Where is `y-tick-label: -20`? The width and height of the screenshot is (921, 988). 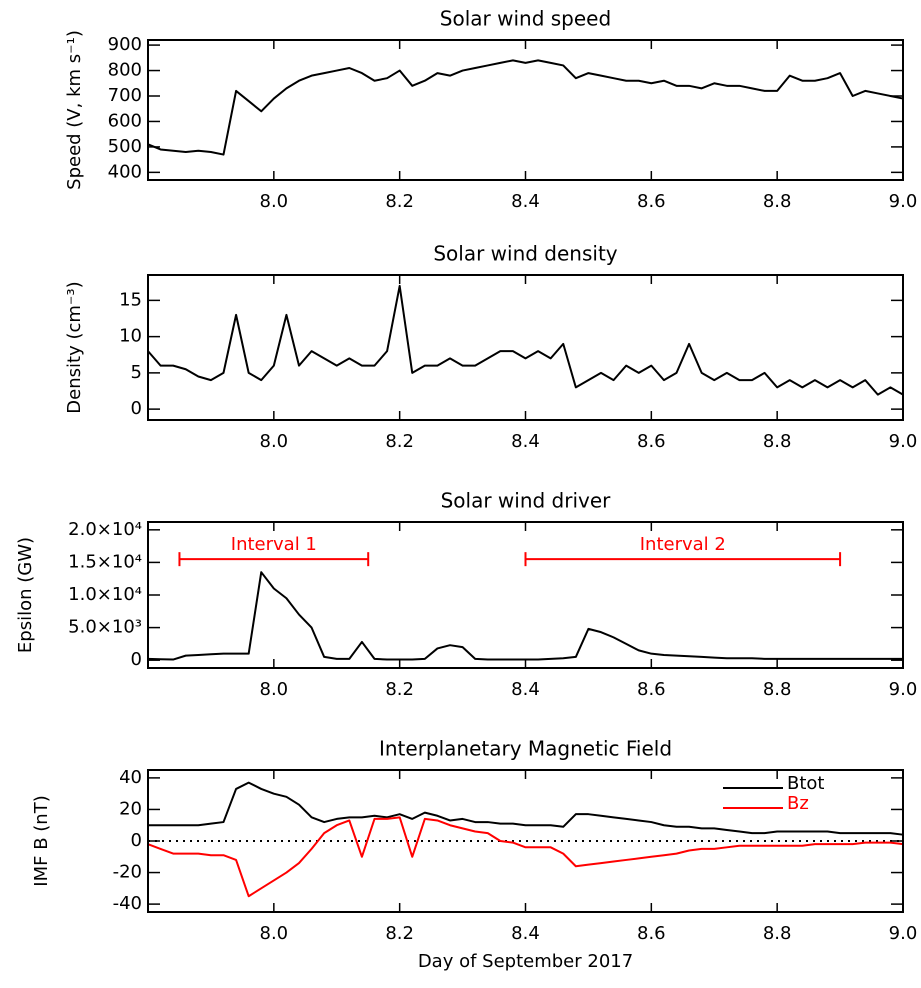 y-tick-label: -20 is located at coordinates (127, 872).